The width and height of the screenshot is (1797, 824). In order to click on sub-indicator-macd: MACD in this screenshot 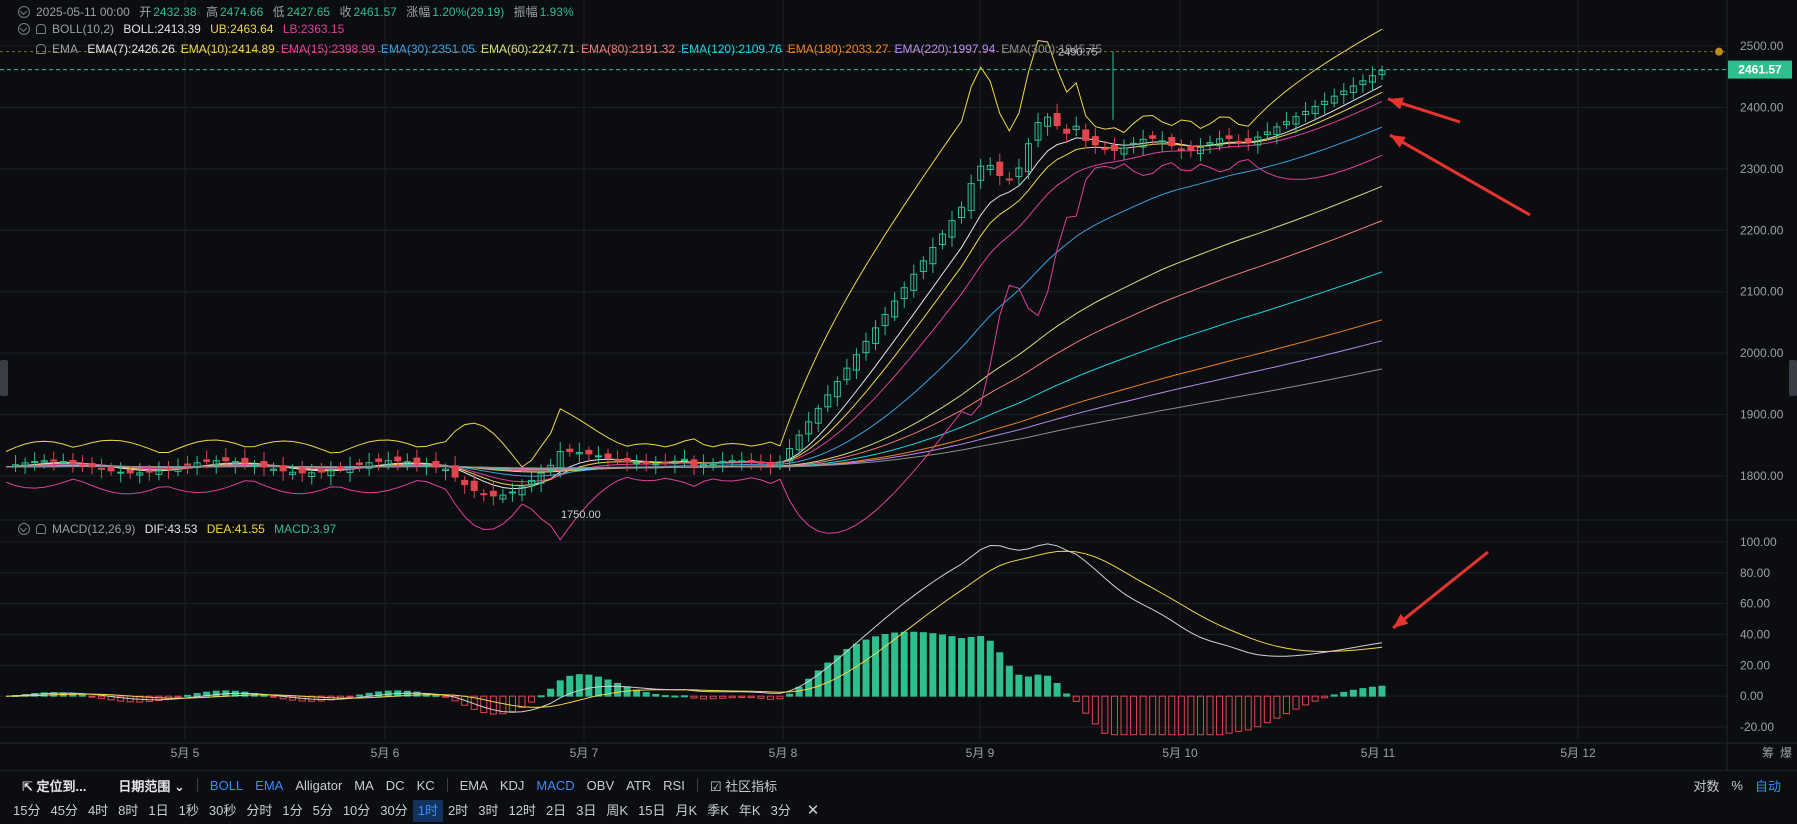, I will do `click(555, 785)`.